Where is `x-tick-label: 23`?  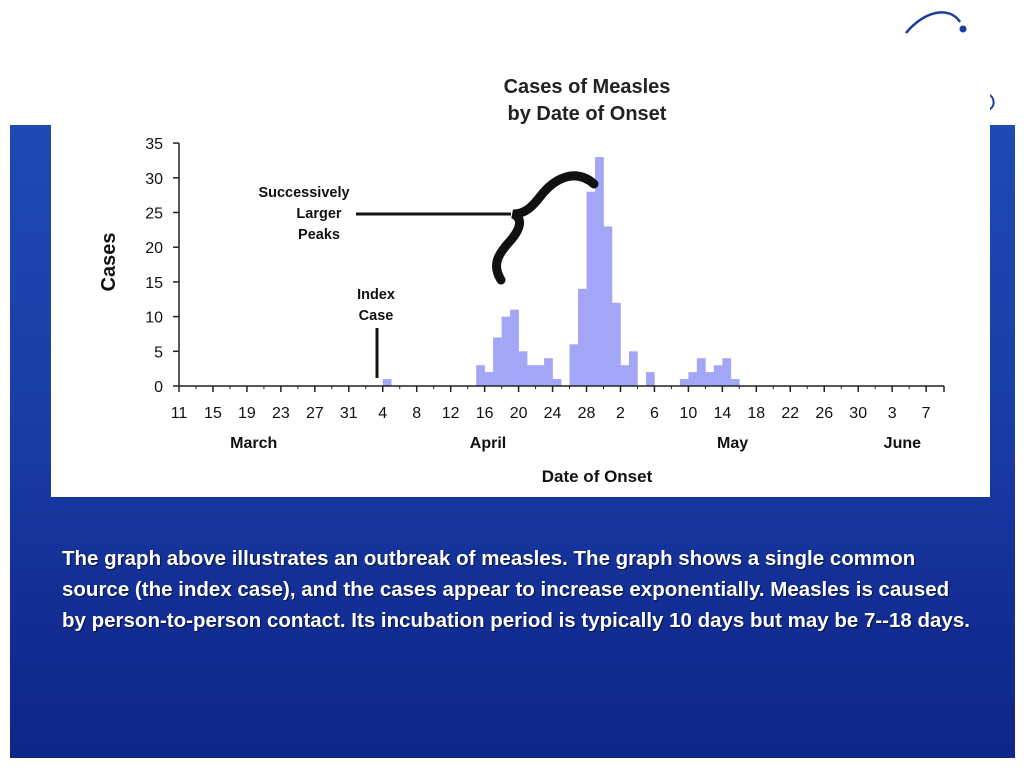
x-tick-label: 23 is located at coordinates (281, 413).